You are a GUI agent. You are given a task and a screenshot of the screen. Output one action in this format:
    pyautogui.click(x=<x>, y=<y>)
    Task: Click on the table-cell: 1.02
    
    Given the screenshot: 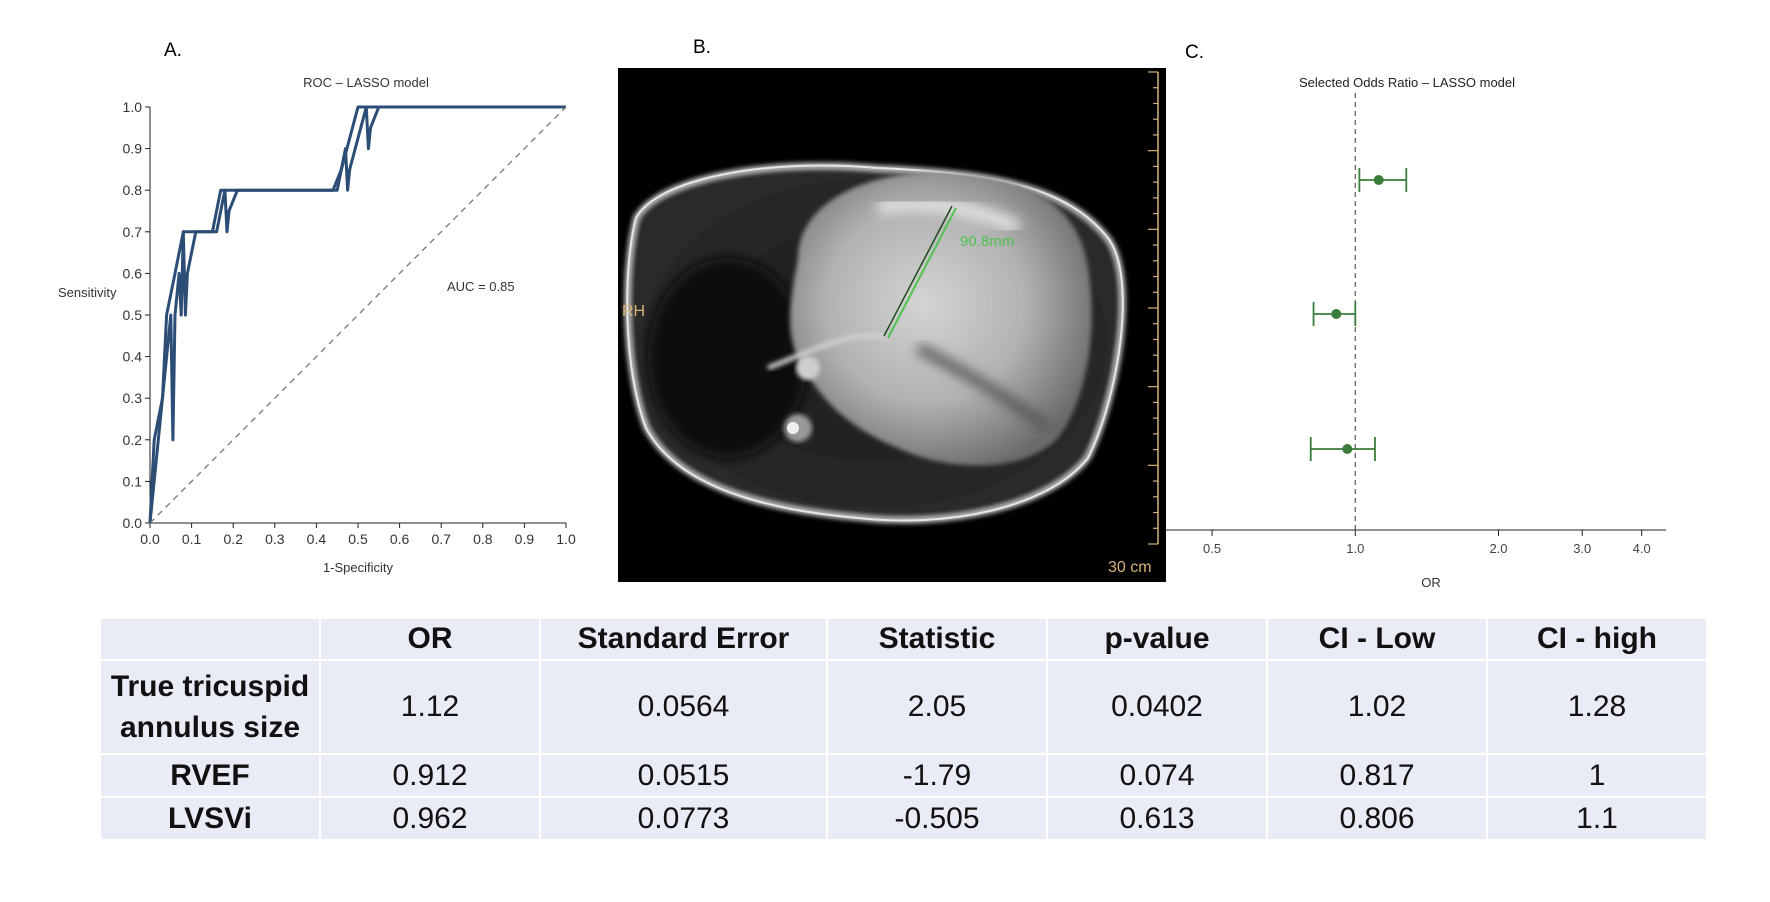 What is the action you would take?
    pyautogui.click(x=1377, y=707)
    